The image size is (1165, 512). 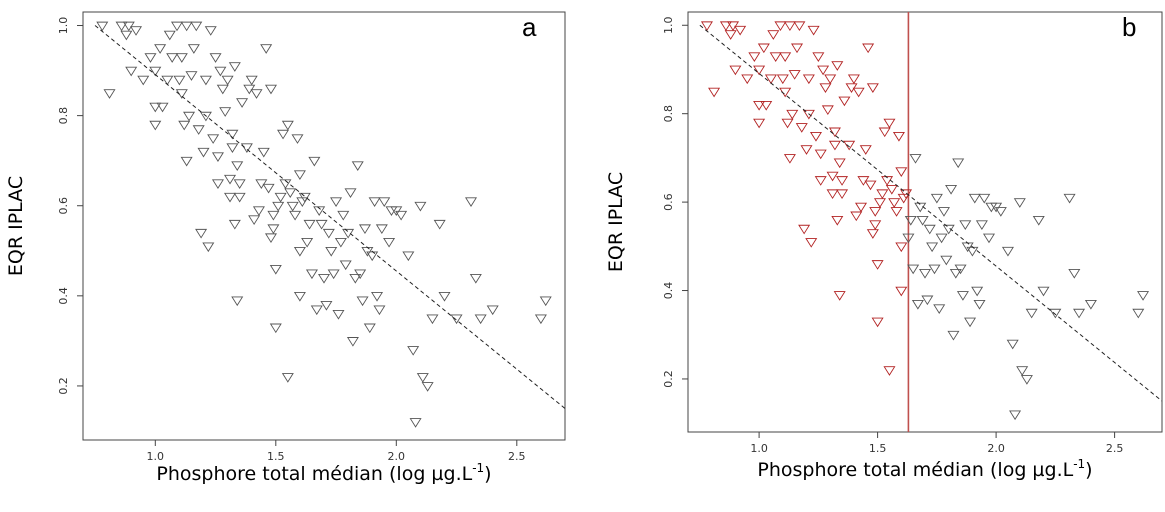 I want to click on y-tick-label: 0.6, so click(x=668, y=202).